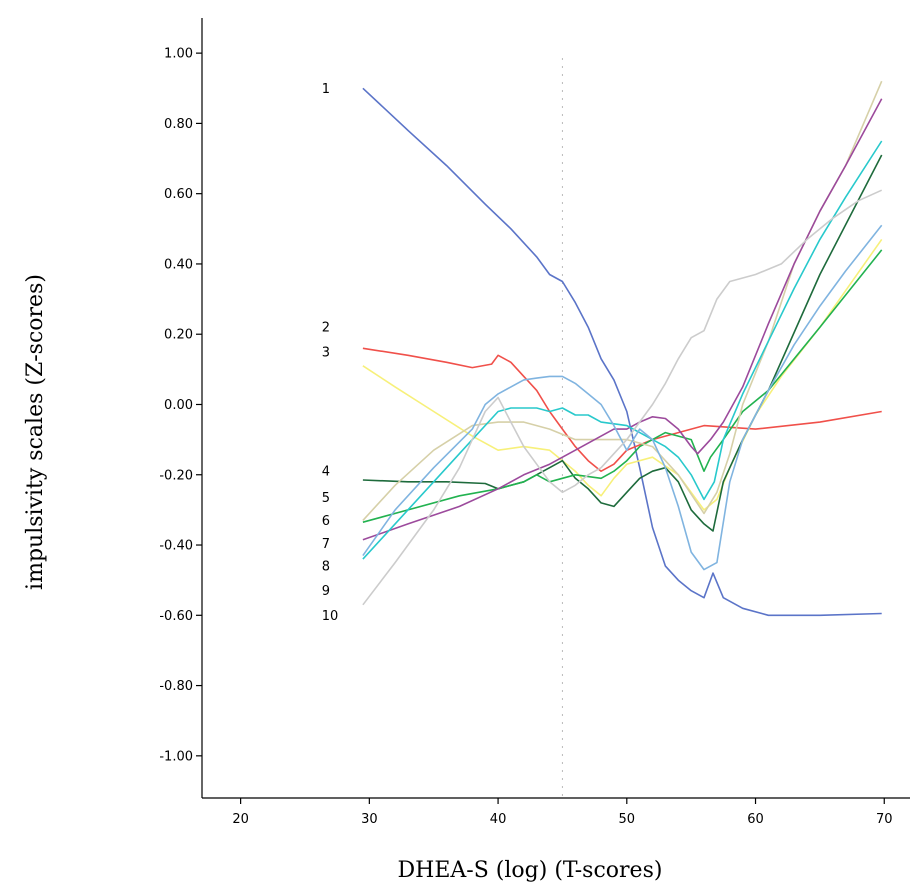 The image size is (915, 888). I want to click on x-tick-label: 40, so click(498, 819).